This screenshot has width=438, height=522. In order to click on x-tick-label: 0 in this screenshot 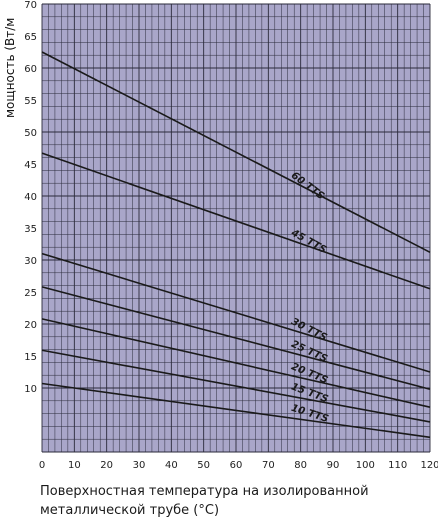, I will do `click(42, 465)`.